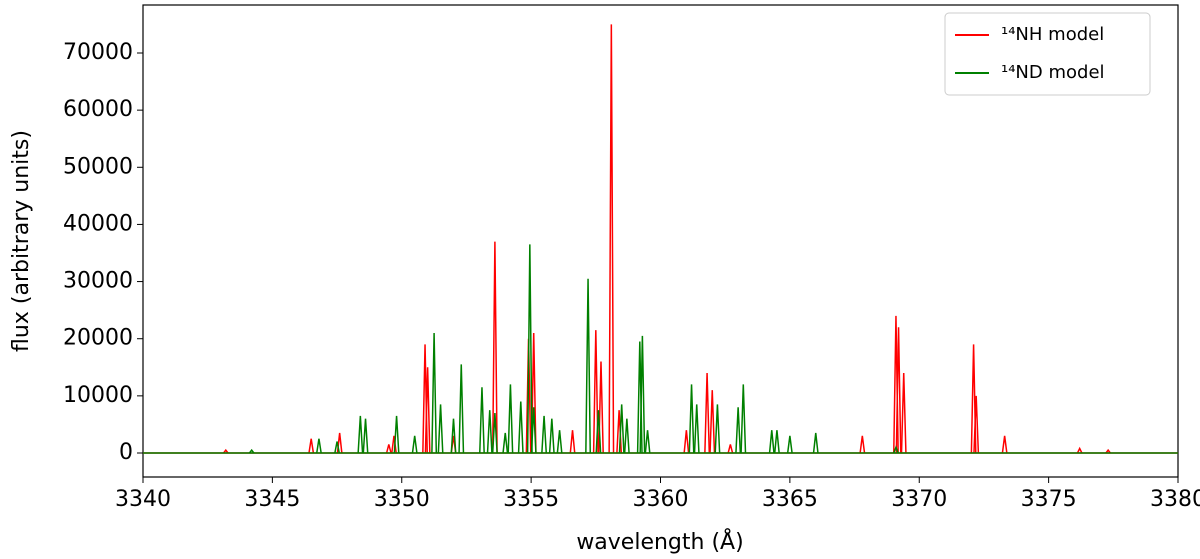  I want to click on x-tick-label: 3365, so click(790, 499).